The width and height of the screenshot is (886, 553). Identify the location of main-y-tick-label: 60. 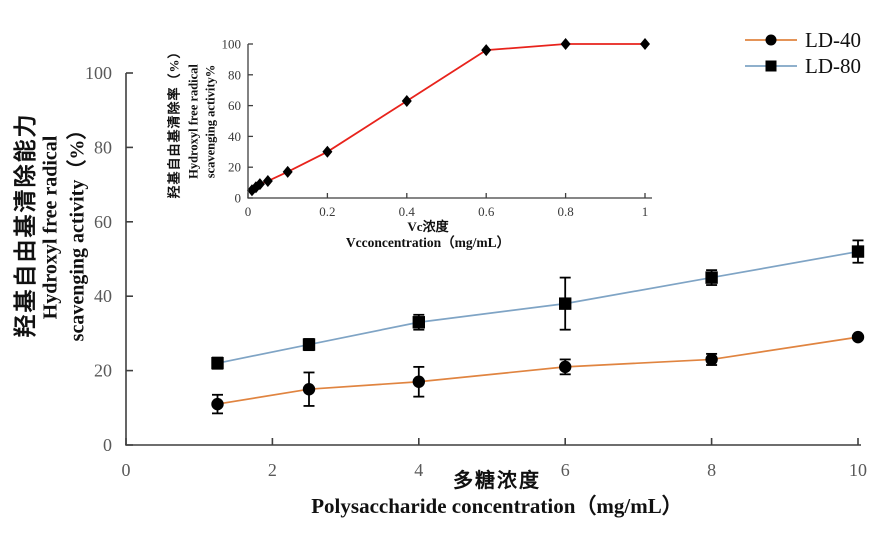
(103, 222).